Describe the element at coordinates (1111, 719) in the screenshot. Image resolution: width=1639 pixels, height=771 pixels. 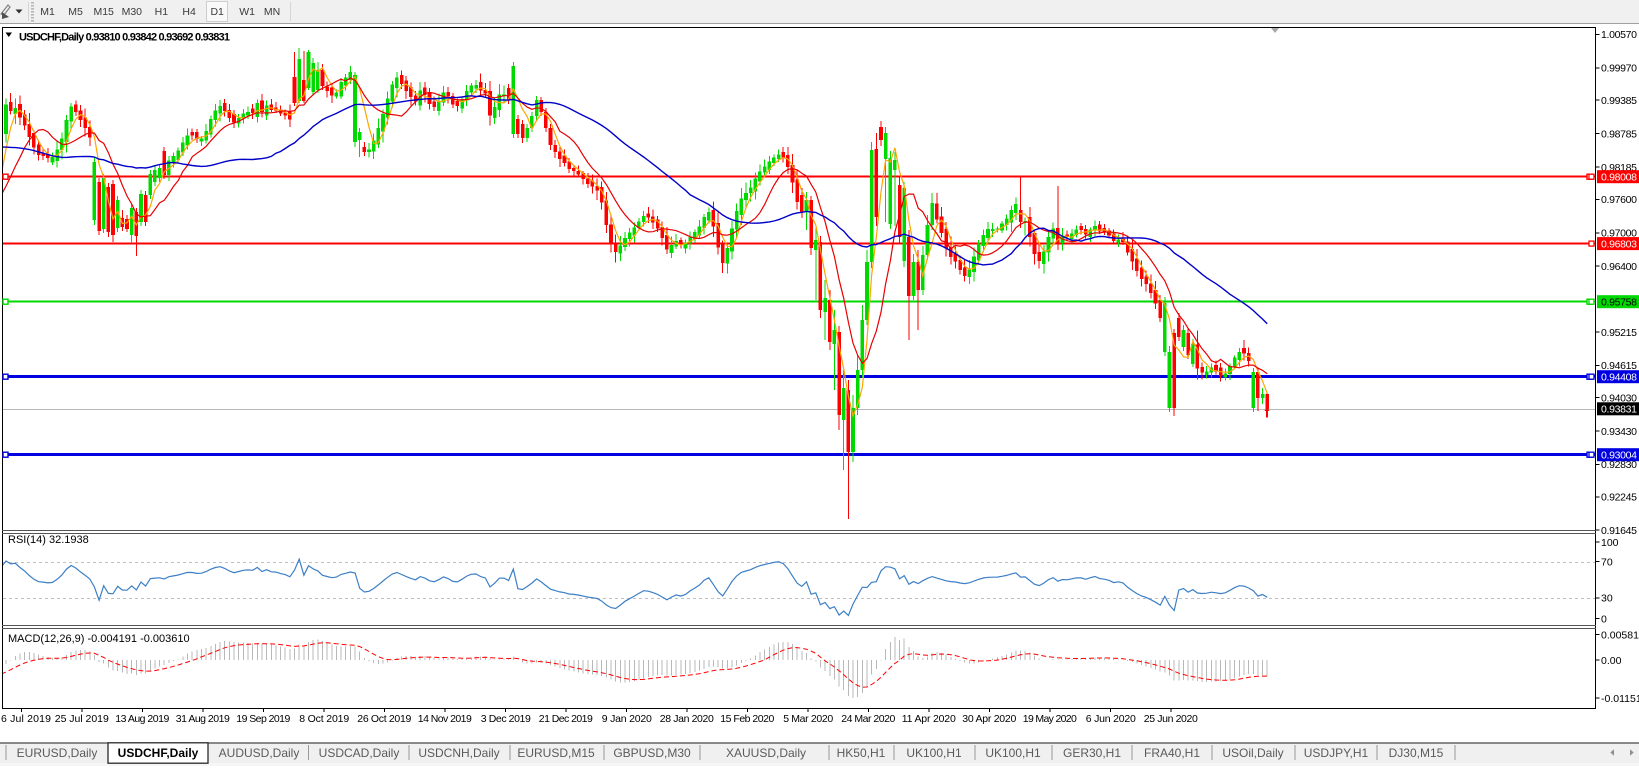
I see `svg-text: 6 Jun 2020` at that location.